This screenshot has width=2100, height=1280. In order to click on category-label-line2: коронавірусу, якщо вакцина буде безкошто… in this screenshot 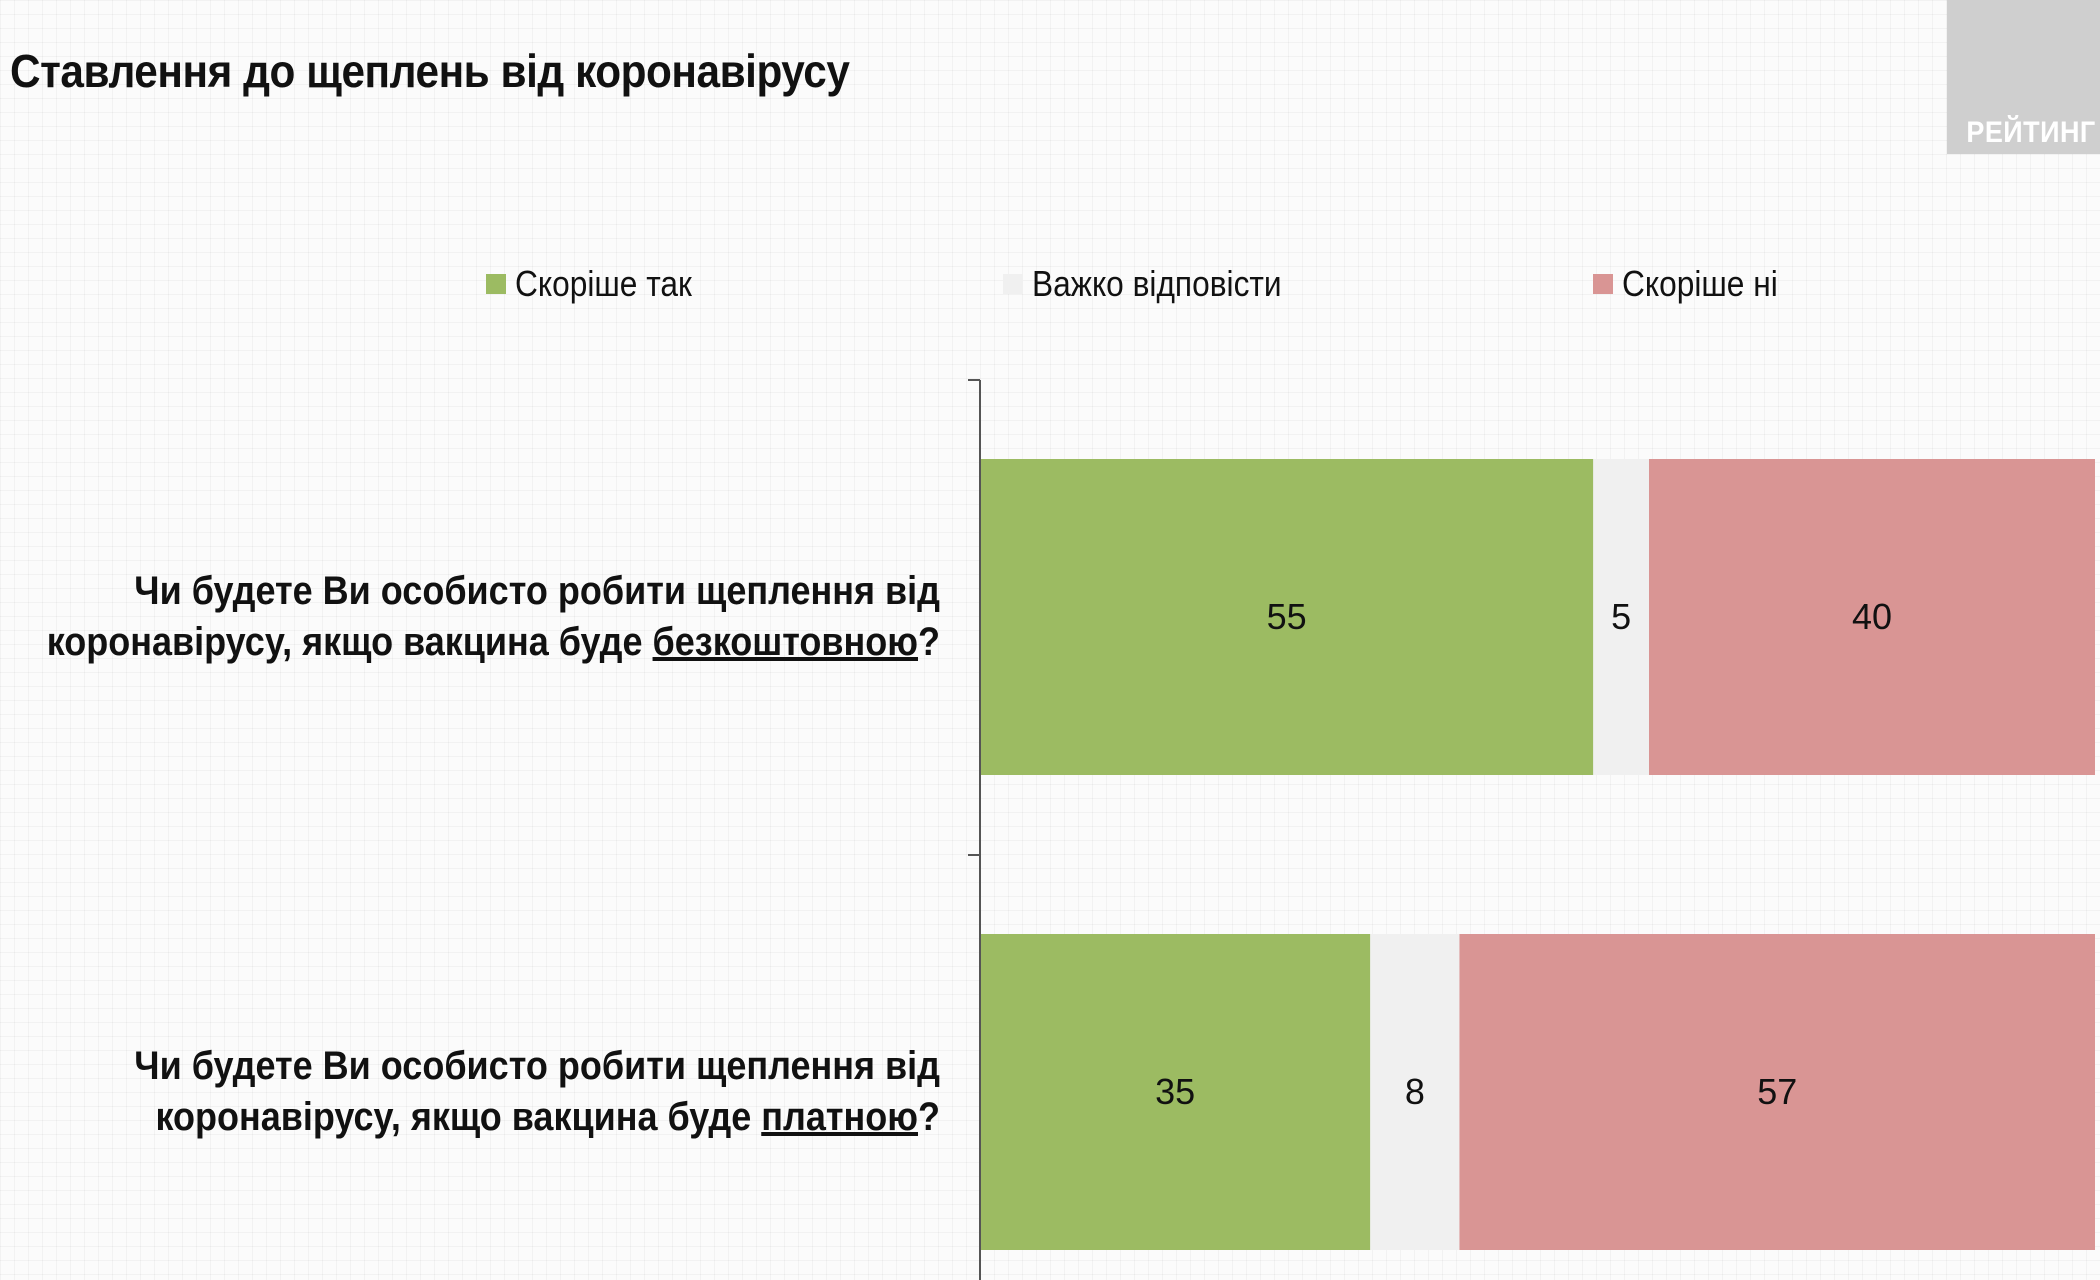, I will do `click(490, 642)`.